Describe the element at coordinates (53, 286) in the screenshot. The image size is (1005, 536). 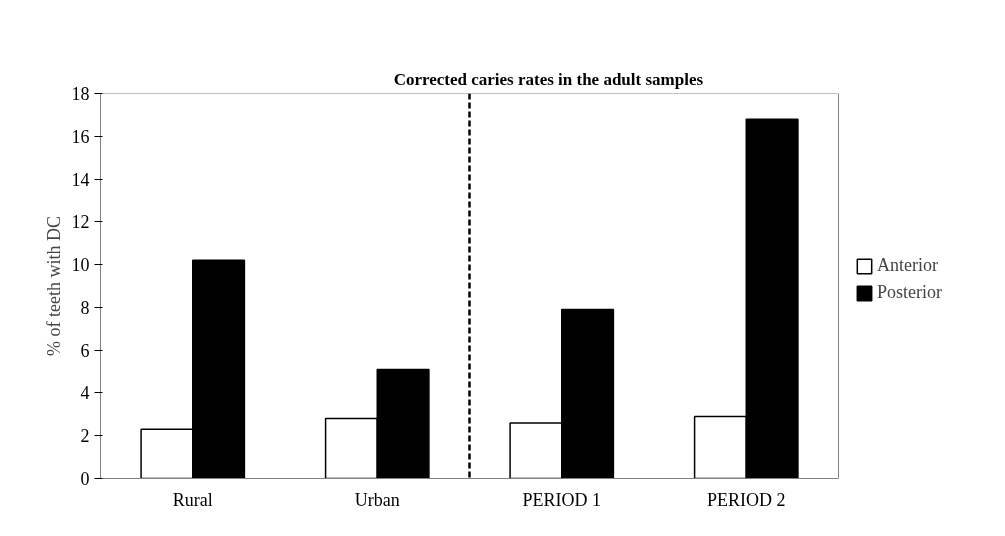
I see `y-axis-title: % of teeth with DC` at that location.